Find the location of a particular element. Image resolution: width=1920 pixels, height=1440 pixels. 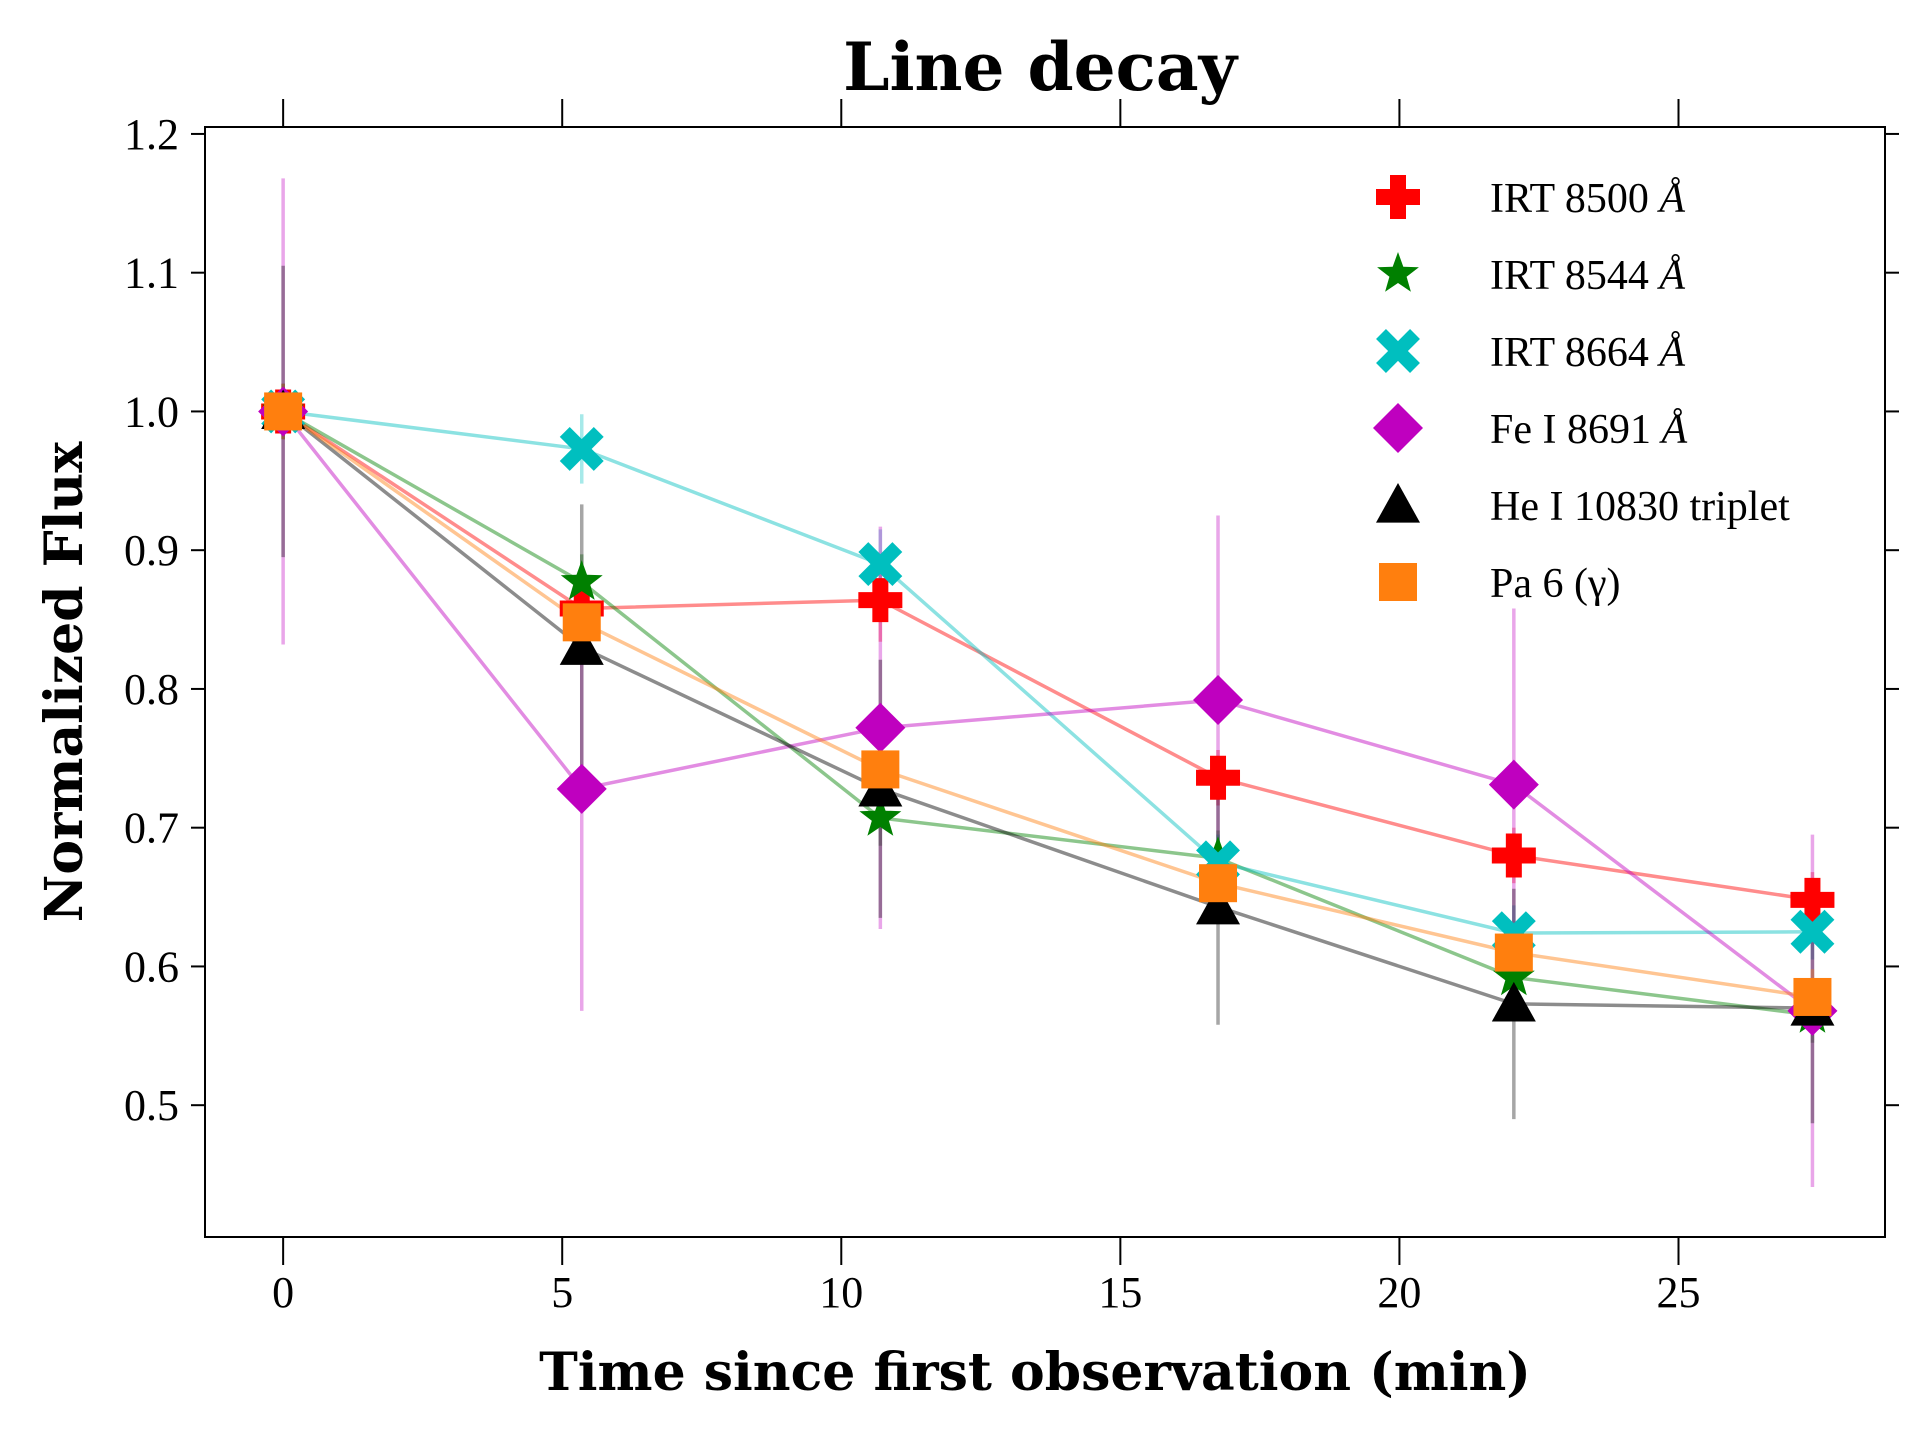

chart-title: Line decay is located at coordinates (1041, 67).